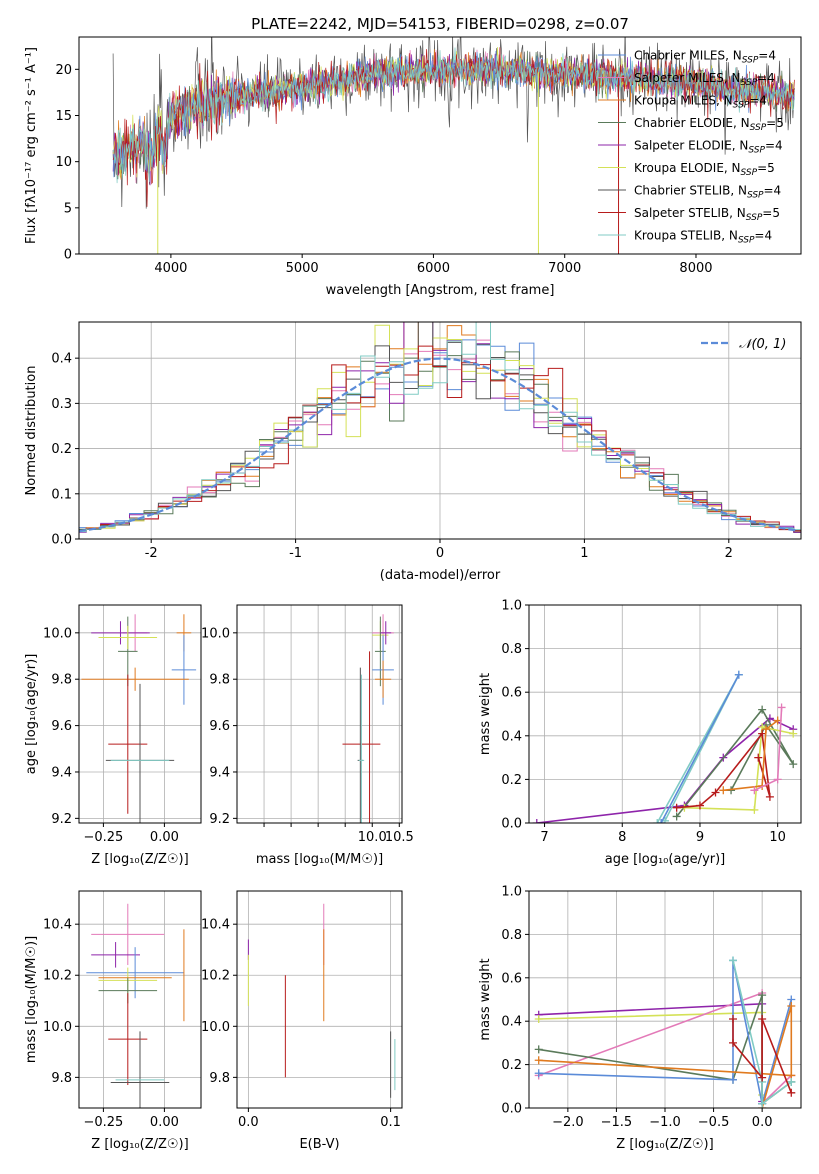 The height and width of the screenshot is (1174, 819). What do you see at coordinates (707, 214) in the screenshot?
I see `legend-entry: Salpeter STELIB, NSSP=5` at bounding box center [707, 214].